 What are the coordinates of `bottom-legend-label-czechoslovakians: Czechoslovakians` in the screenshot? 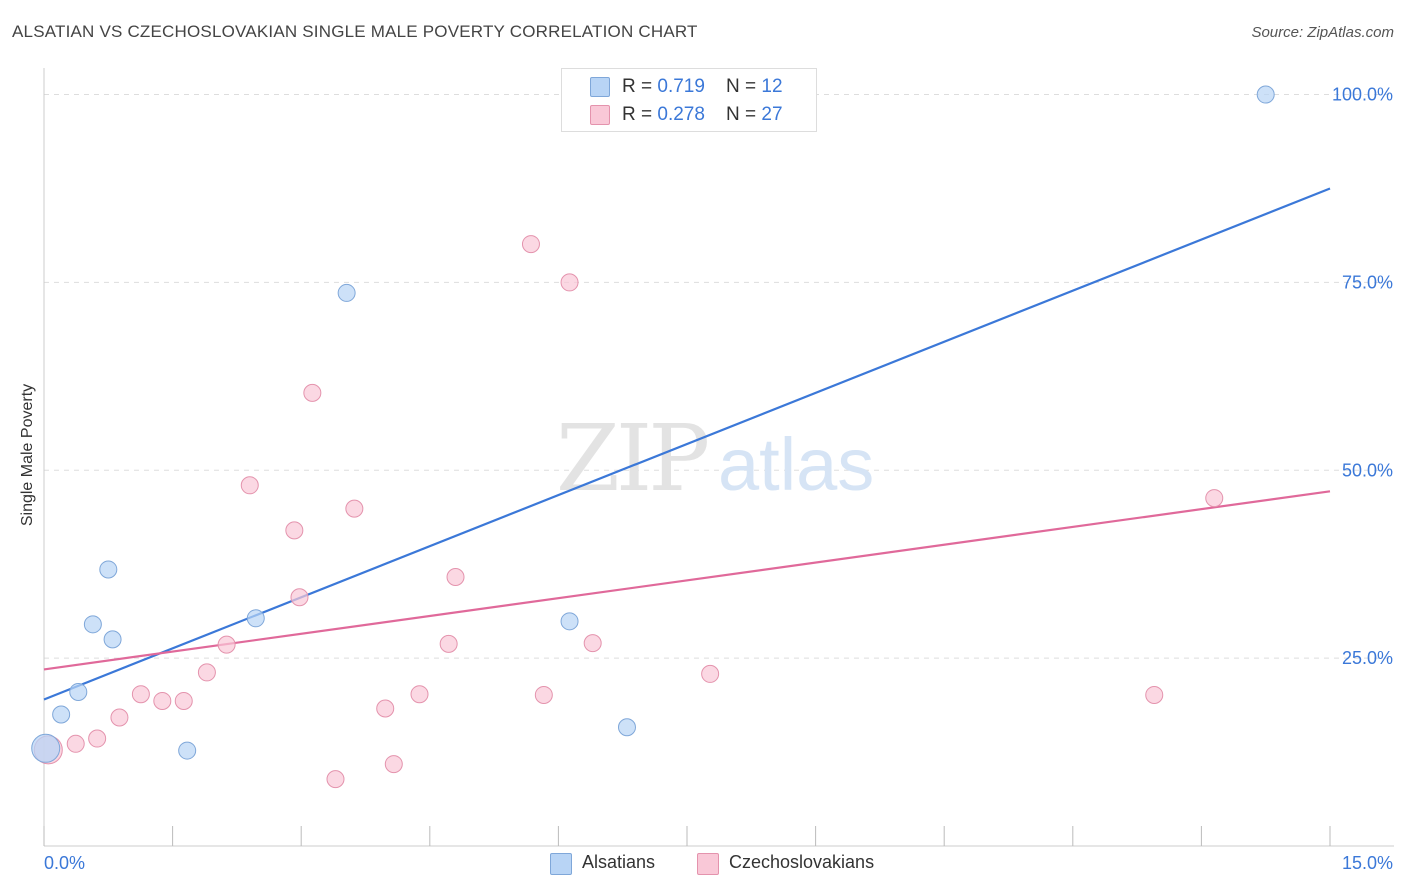 It's located at (802, 862).